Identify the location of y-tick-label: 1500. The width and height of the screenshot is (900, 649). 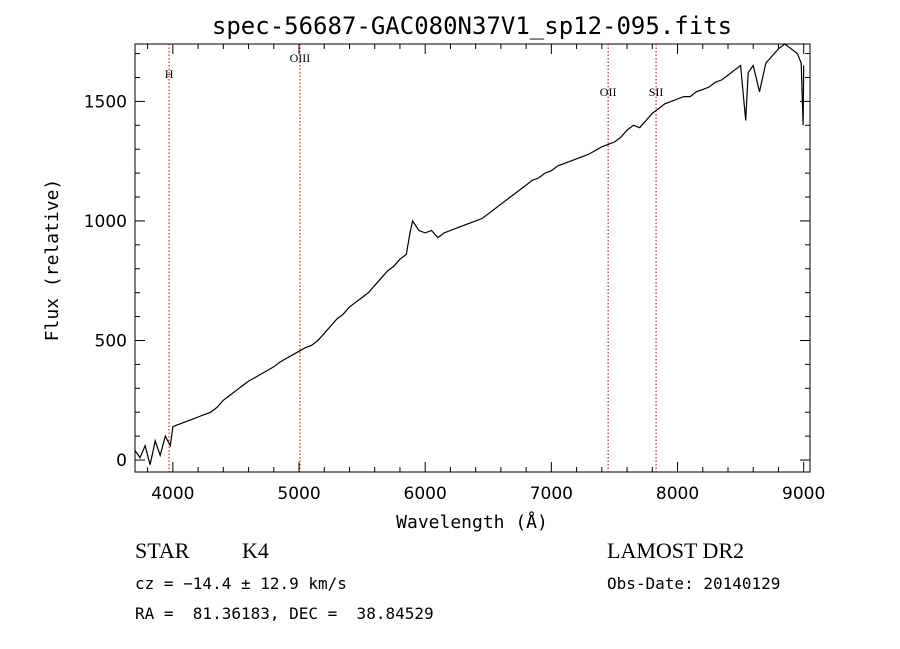
(105, 102).